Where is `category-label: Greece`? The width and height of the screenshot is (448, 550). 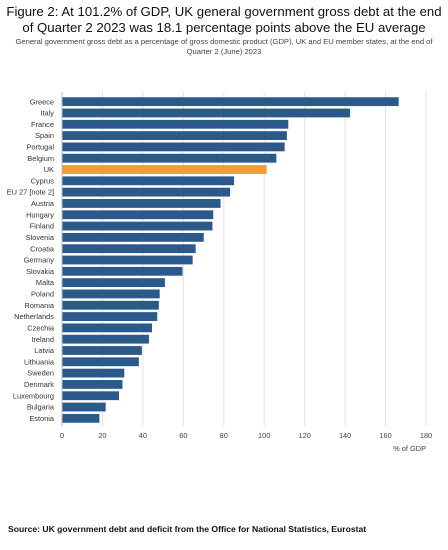
category-label: Greece is located at coordinates (42, 101).